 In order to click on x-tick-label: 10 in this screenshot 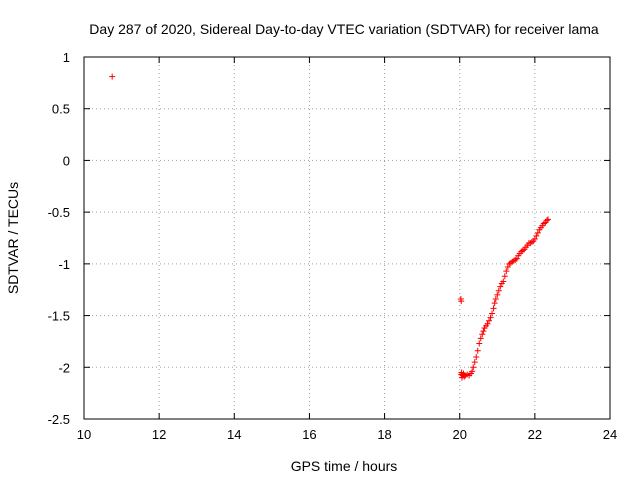, I will do `click(84, 434)`.